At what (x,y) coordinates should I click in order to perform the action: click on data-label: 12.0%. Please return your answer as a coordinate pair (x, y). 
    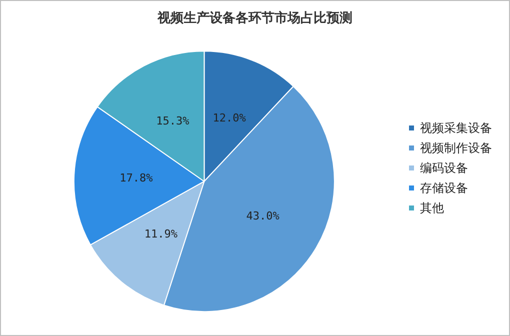
    Looking at the image, I should click on (229, 118).